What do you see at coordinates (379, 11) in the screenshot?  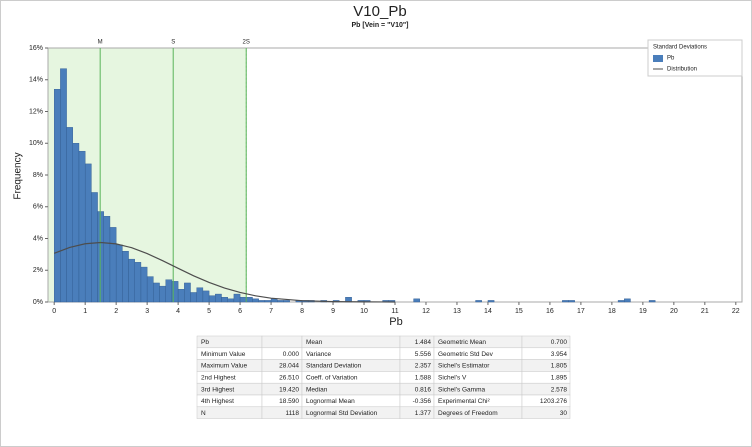 I see `chart-title: V10_Pb` at bounding box center [379, 11].